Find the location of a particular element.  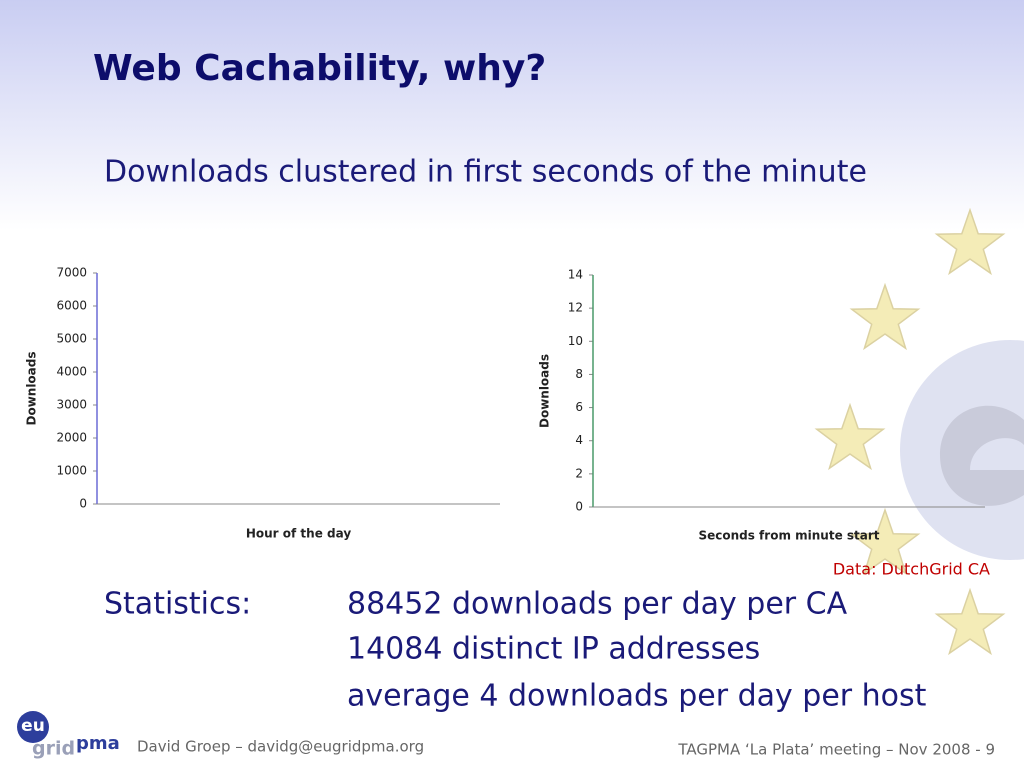

y-tick-label: 1000 is located at coordinates (71, 471).